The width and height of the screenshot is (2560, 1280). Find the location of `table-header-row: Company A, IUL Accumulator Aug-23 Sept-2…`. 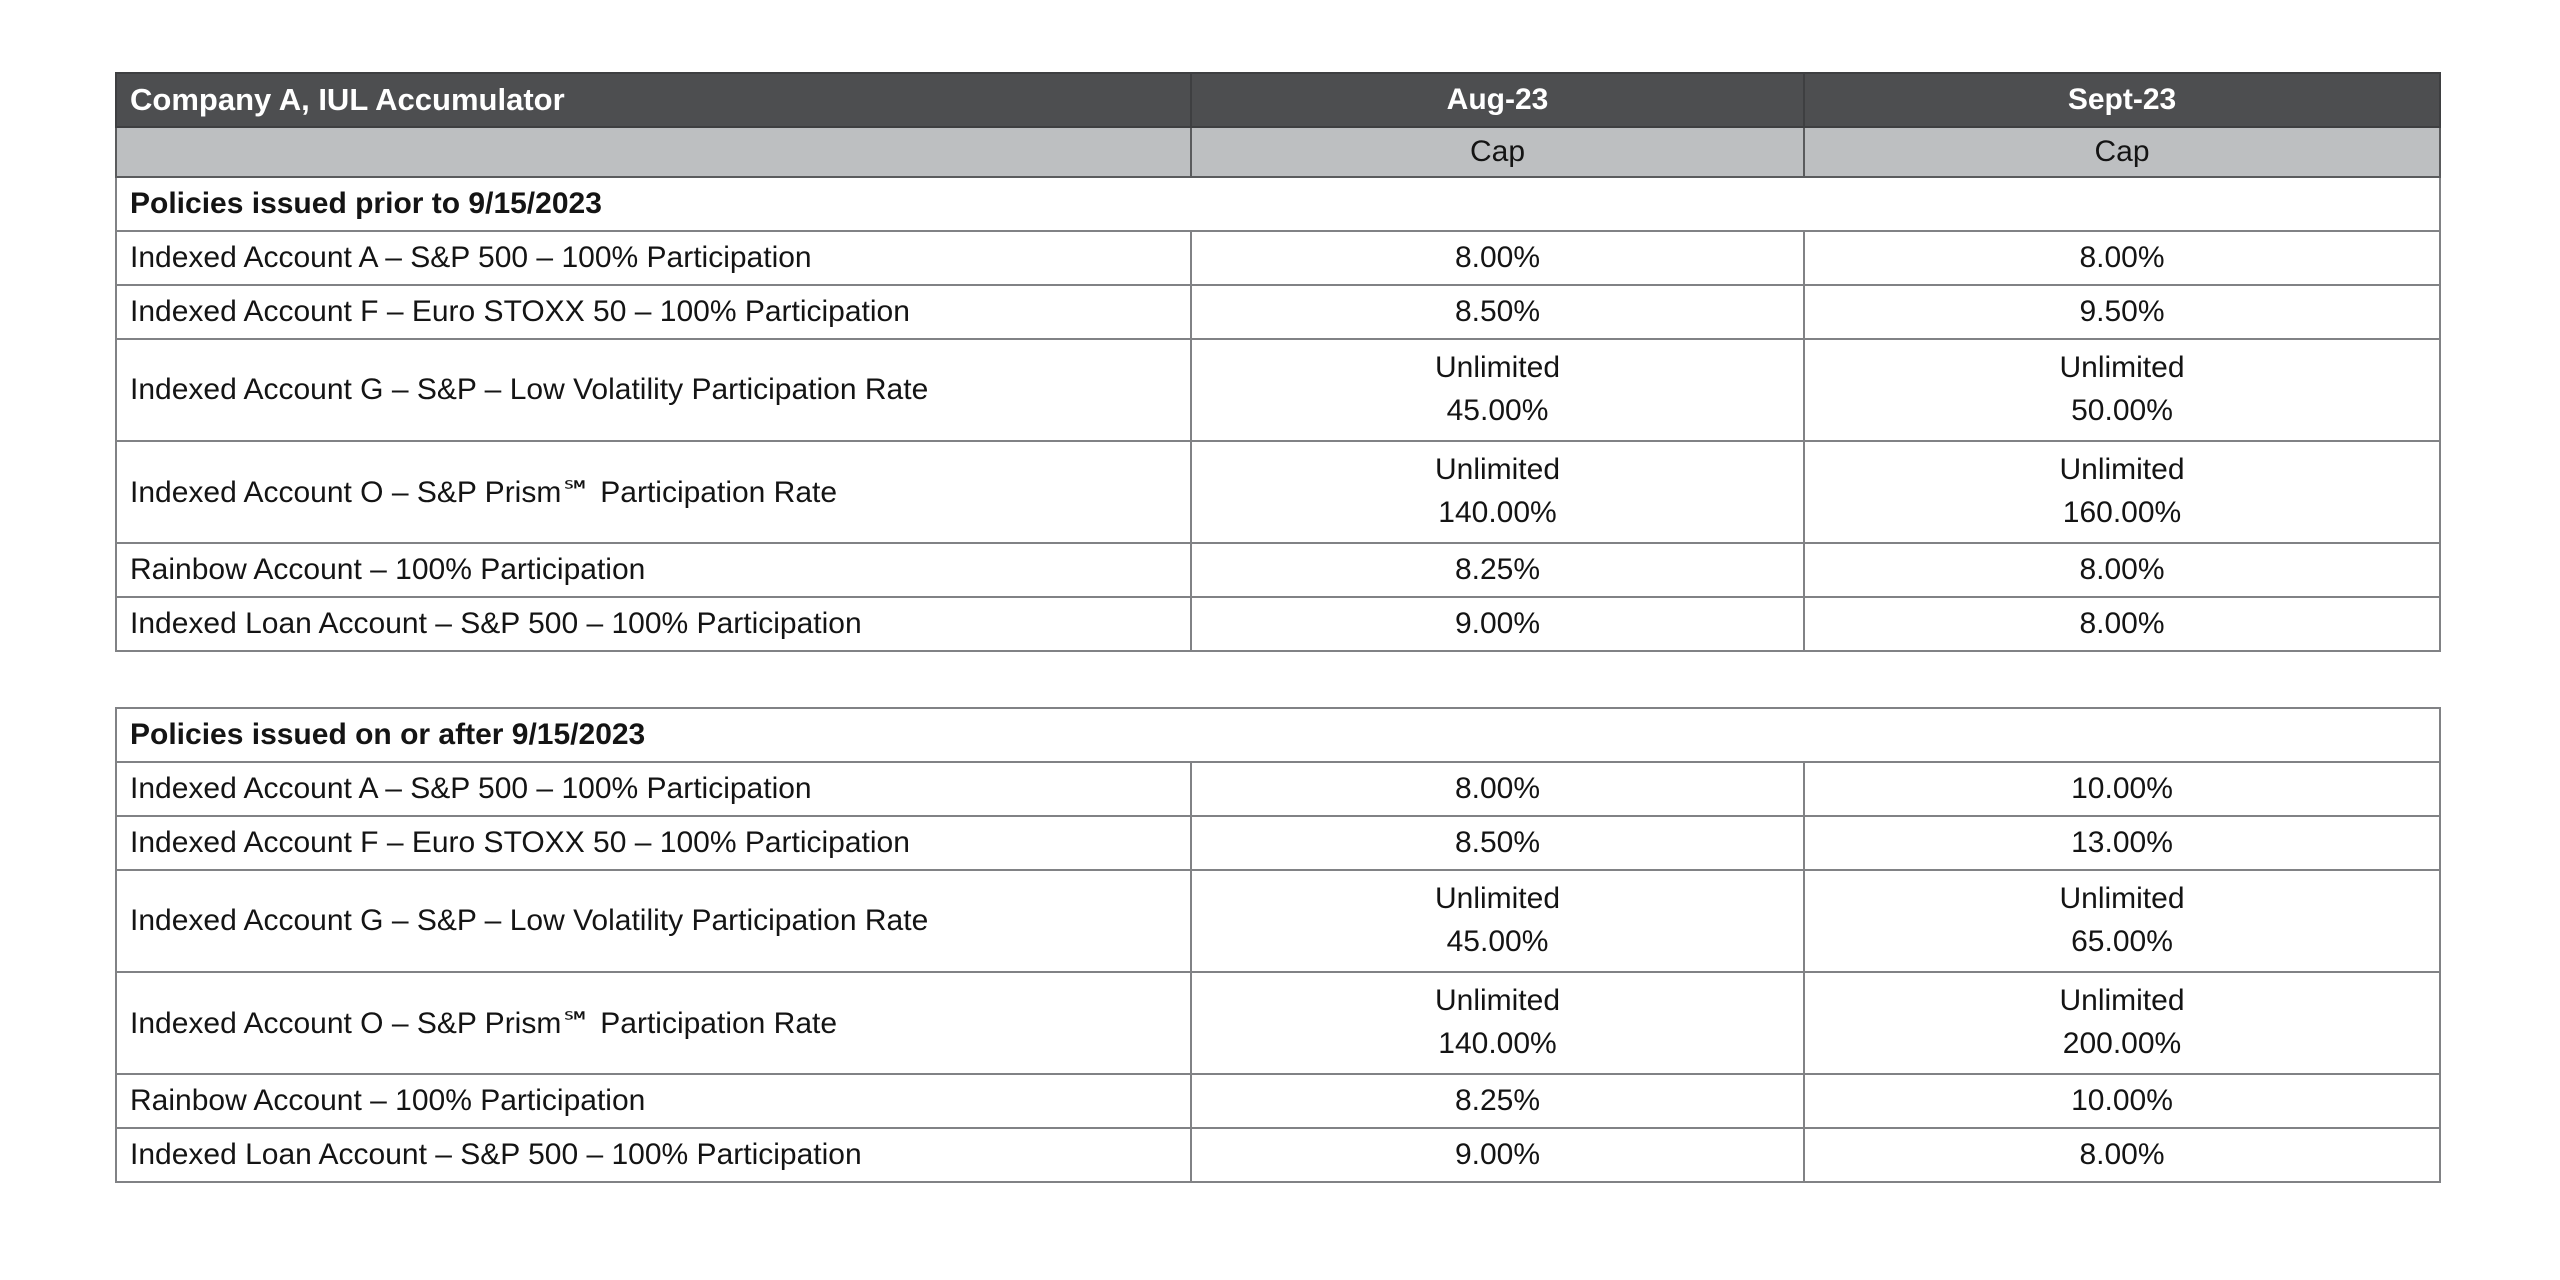

table-header-row: Company A, IUL Accumulator Aug-23 Sept-2… is located at coordinates (1278, 100).